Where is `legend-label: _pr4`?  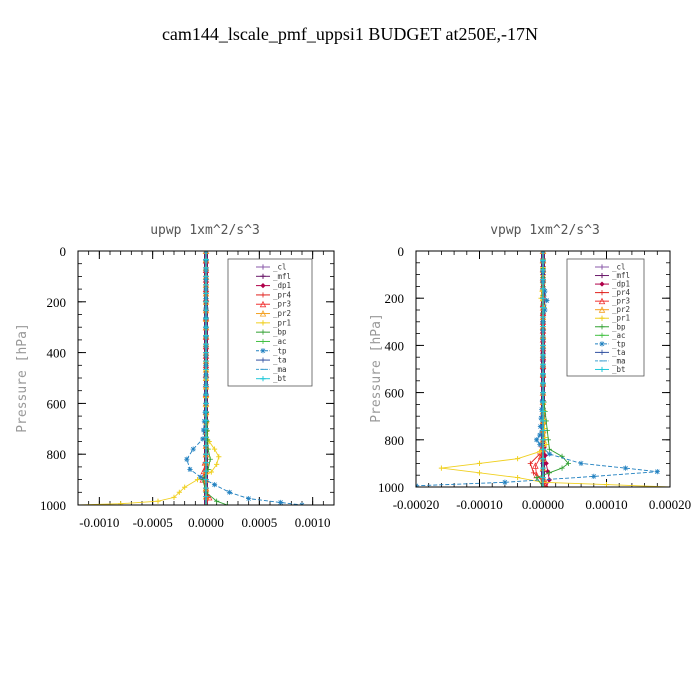 legend-label: _pr4 is located at coordinates (282, 294).